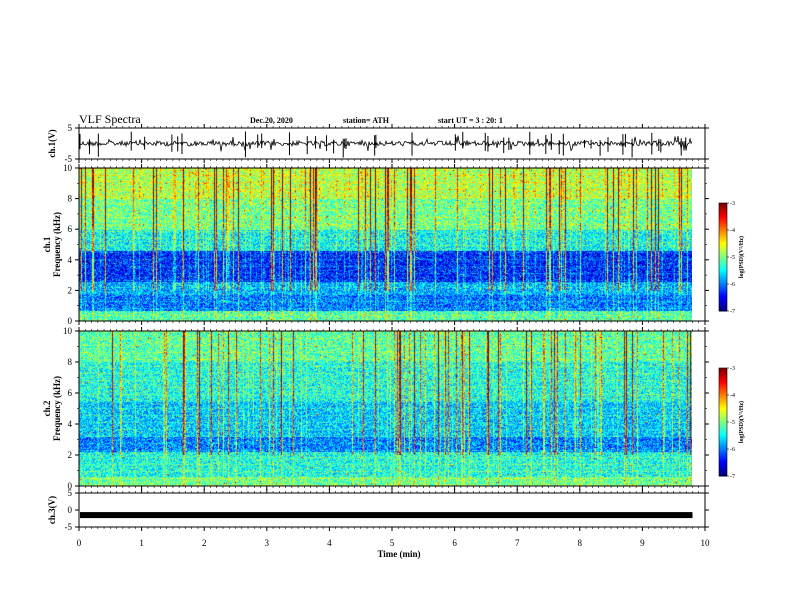 This screenshot has width=792, height=612. I want to click on x-tick-label: 0, so click(79, 543).